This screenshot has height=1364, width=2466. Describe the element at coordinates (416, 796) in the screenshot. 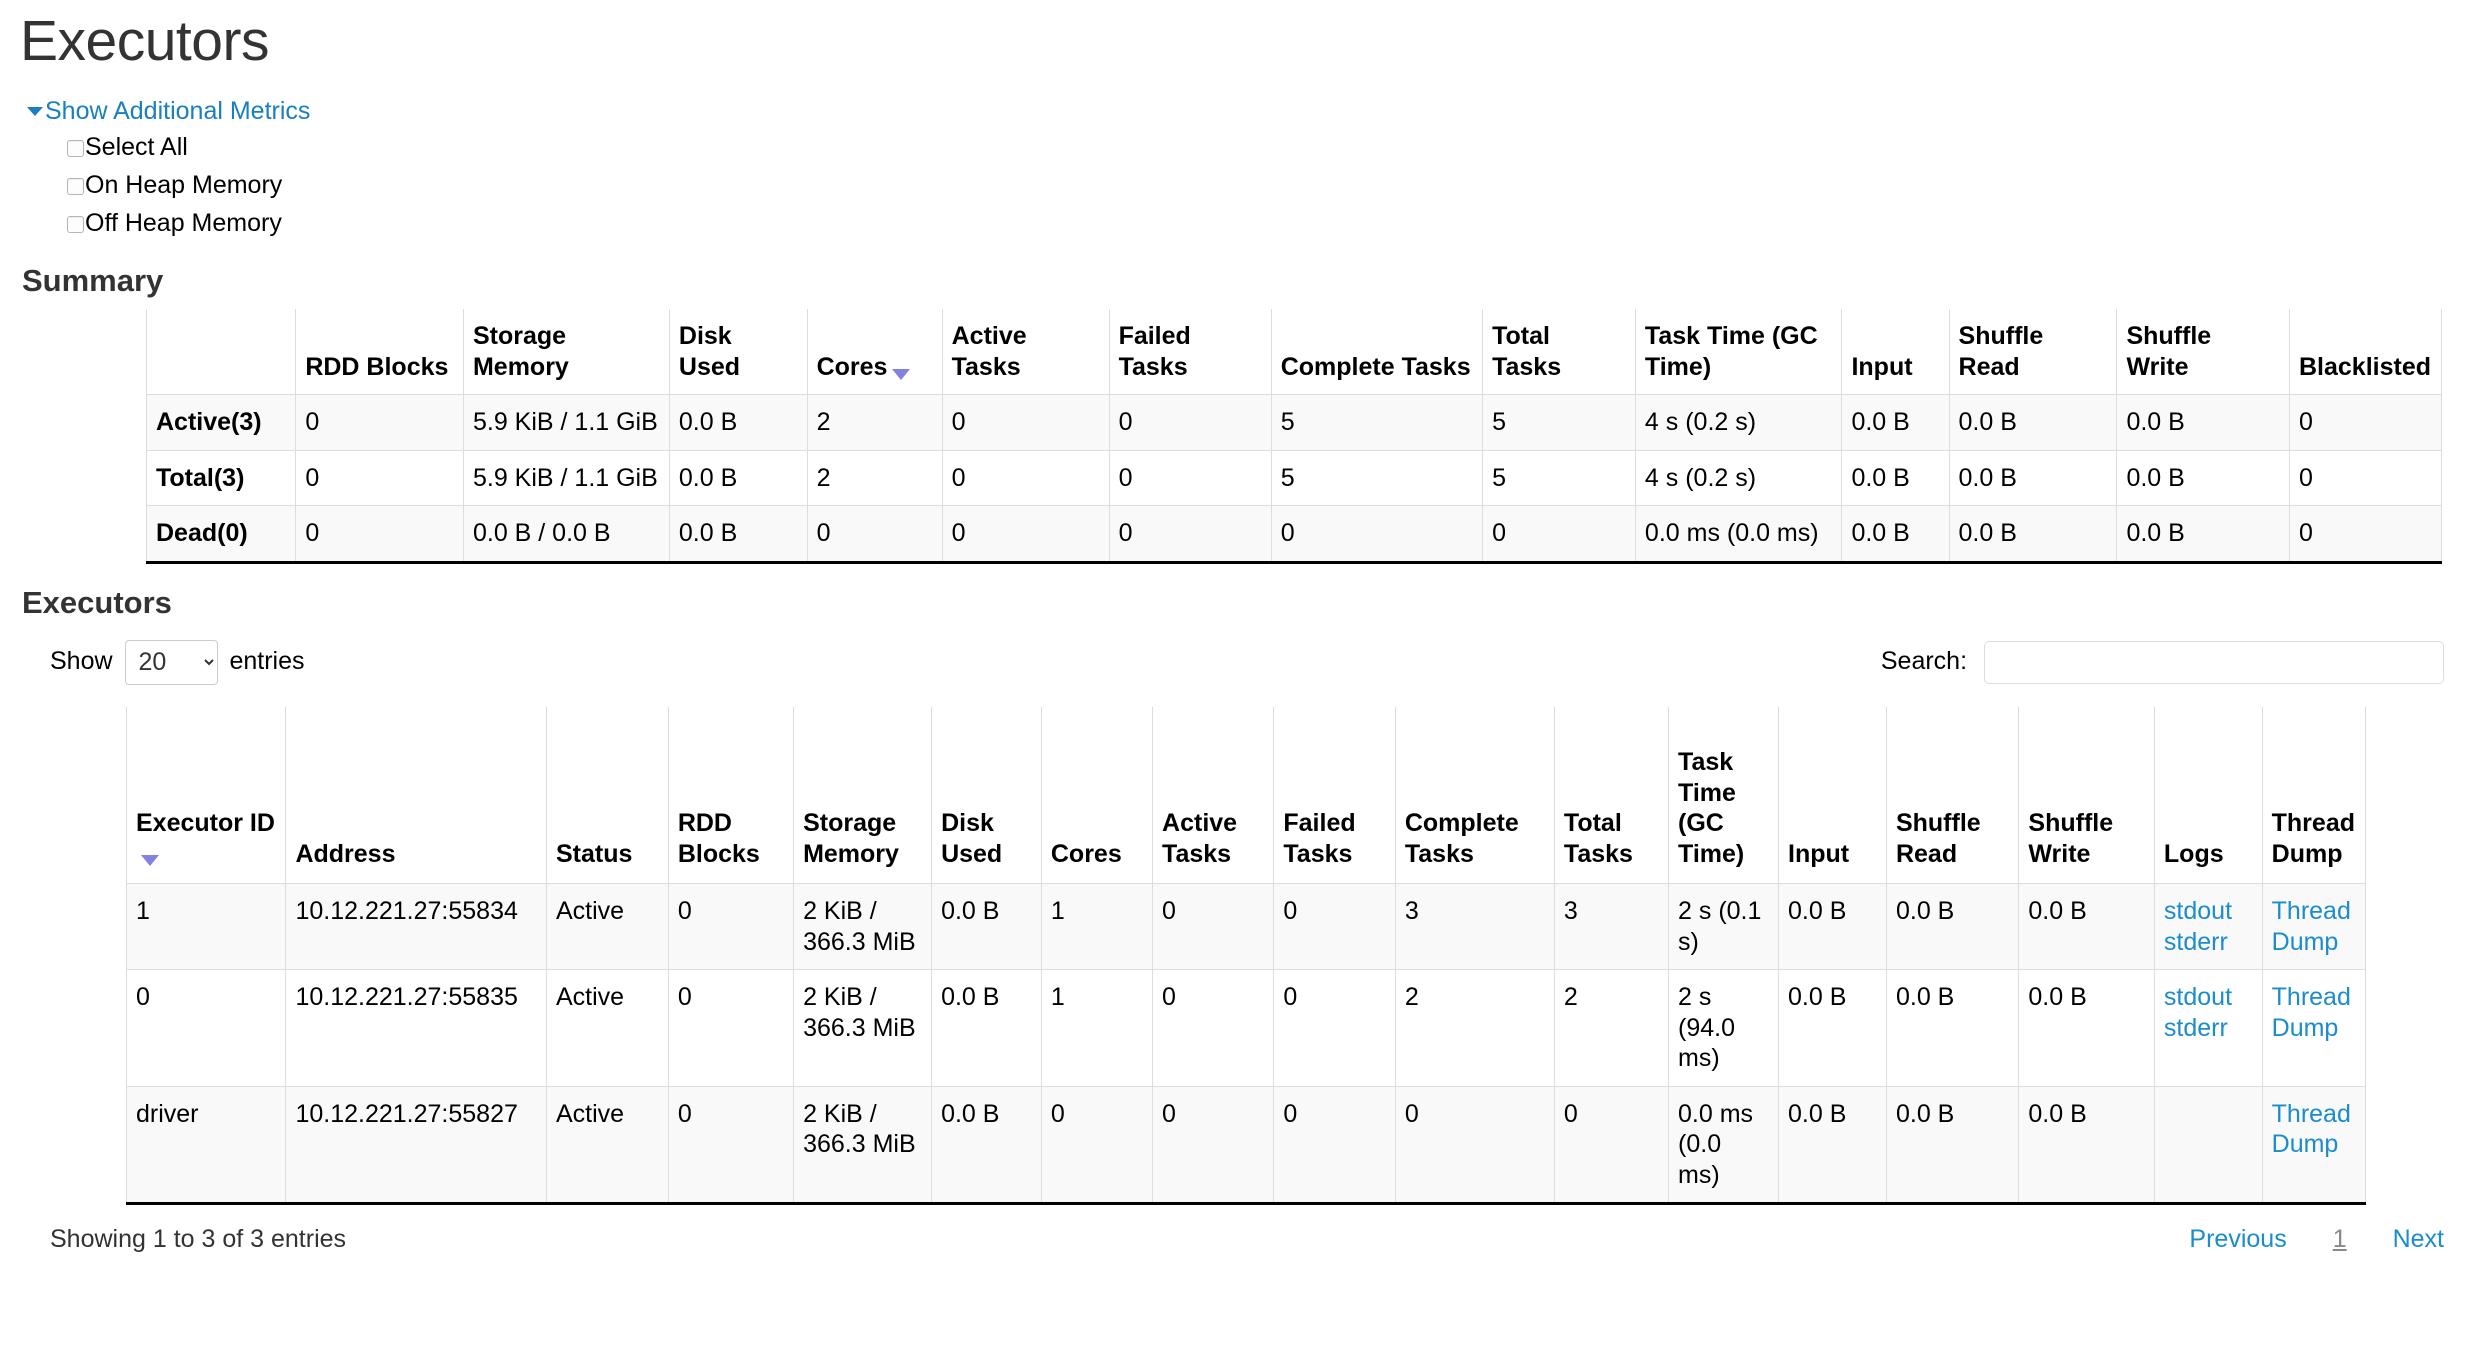

I see `column-header-address: Address` at that location.